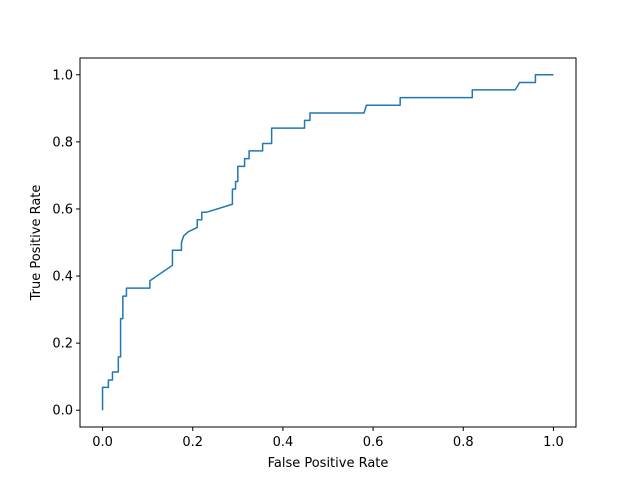 The height and width of the screenshot is (480, 640). Describe the element at coordinates (62, 277) in the screenshot. I see `y-tick-label: 0.4` at that location.